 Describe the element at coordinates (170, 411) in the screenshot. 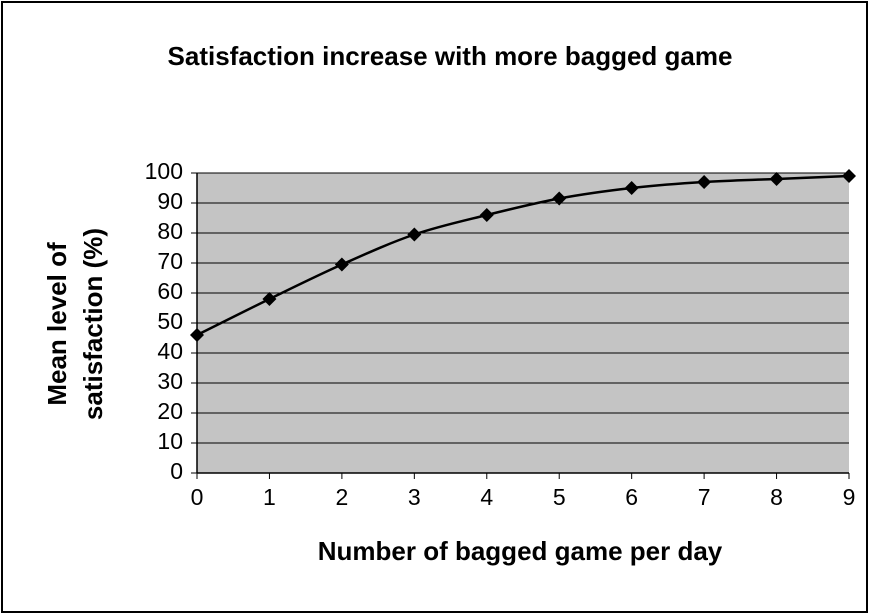

I see `y-tick-label: 20` at that location.